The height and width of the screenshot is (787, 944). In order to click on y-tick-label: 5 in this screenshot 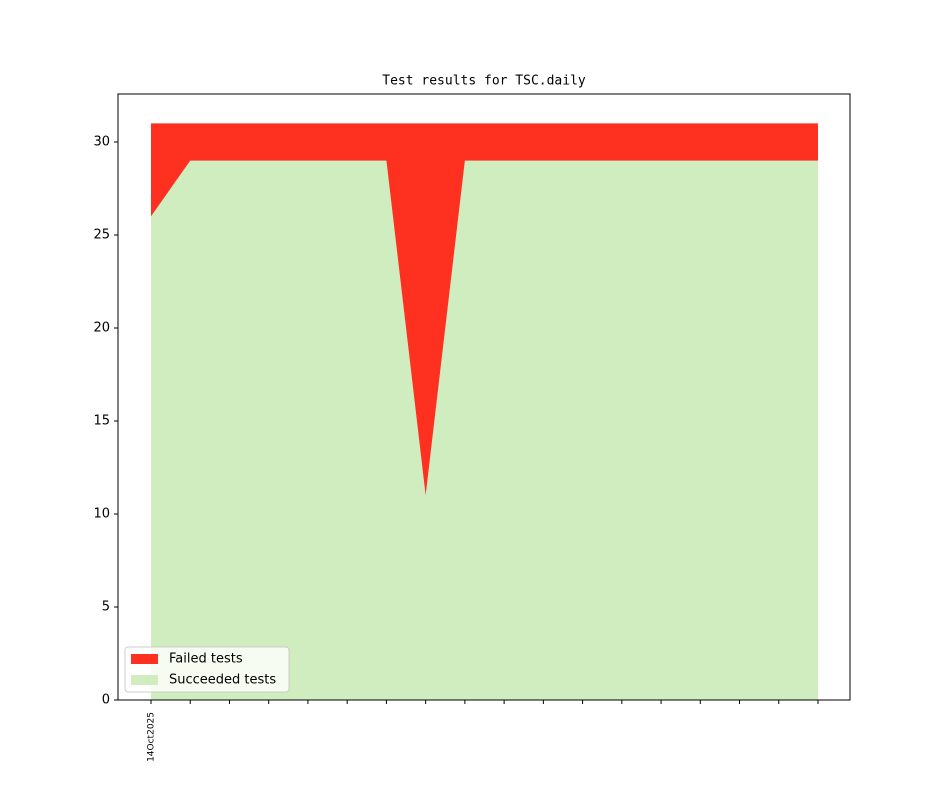, I will do `click(106, 606)`.